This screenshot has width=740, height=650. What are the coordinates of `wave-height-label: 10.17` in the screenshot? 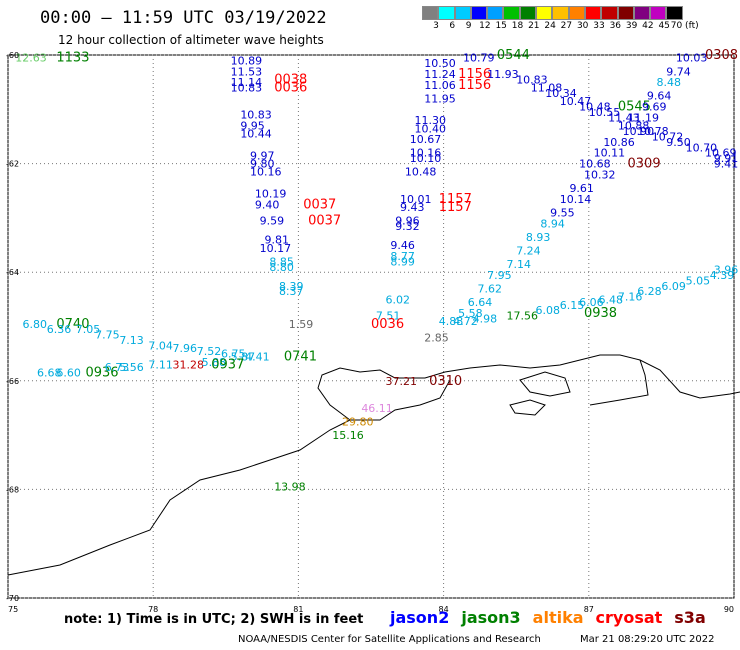 It's located at (276, 248).